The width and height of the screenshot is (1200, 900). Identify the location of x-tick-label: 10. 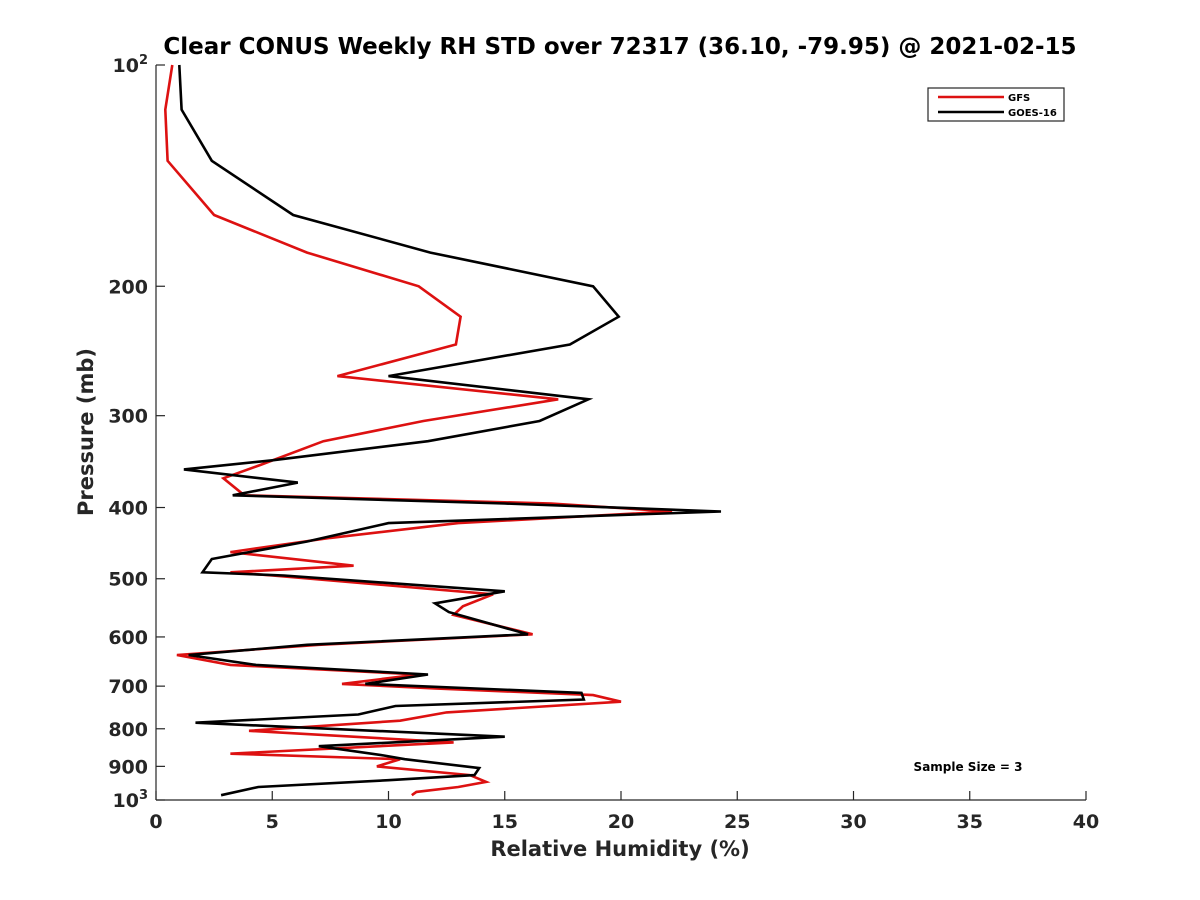
(388, 822).